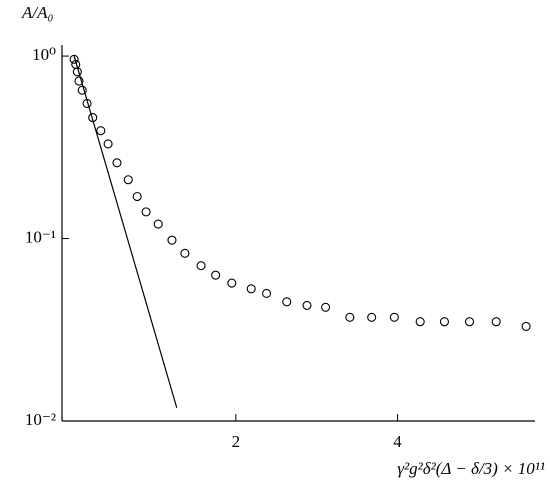  What do you see at coordinates (236, 441) in the screenshot?
I see `x-tick-label: 2` at bounding box center [236, 441].